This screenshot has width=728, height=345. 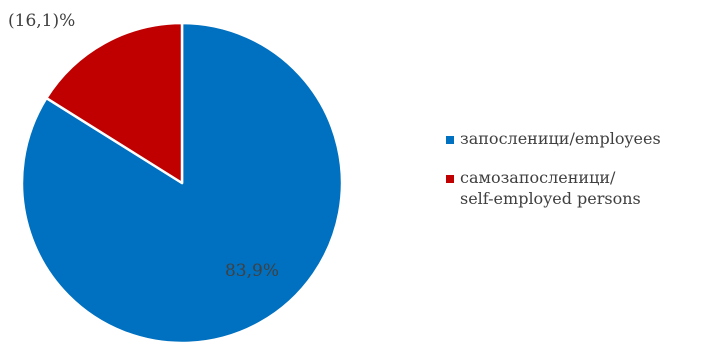 I want to click on pie-slice-self-employed, so click(x=114, y=103).